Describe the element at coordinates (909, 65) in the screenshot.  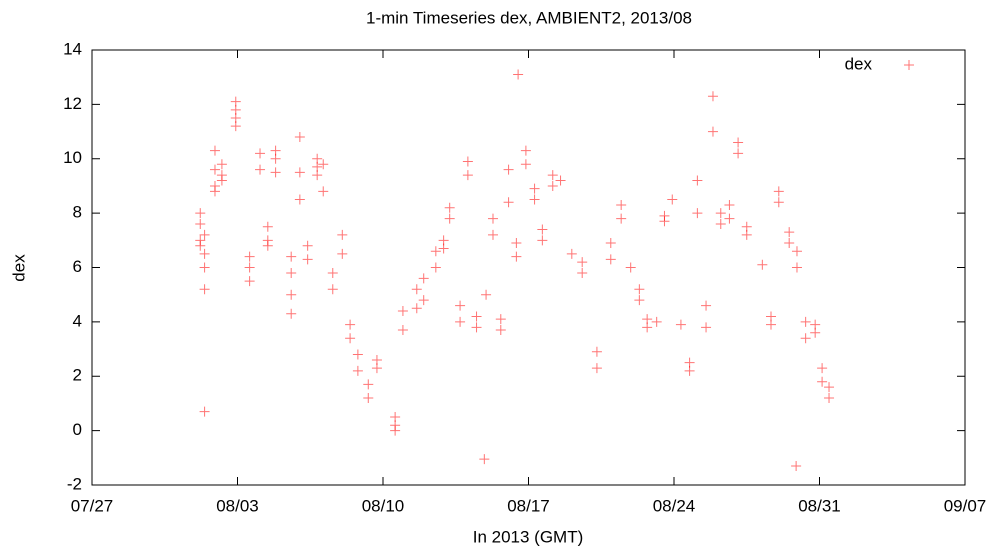
I see `legend-marker` at that location.